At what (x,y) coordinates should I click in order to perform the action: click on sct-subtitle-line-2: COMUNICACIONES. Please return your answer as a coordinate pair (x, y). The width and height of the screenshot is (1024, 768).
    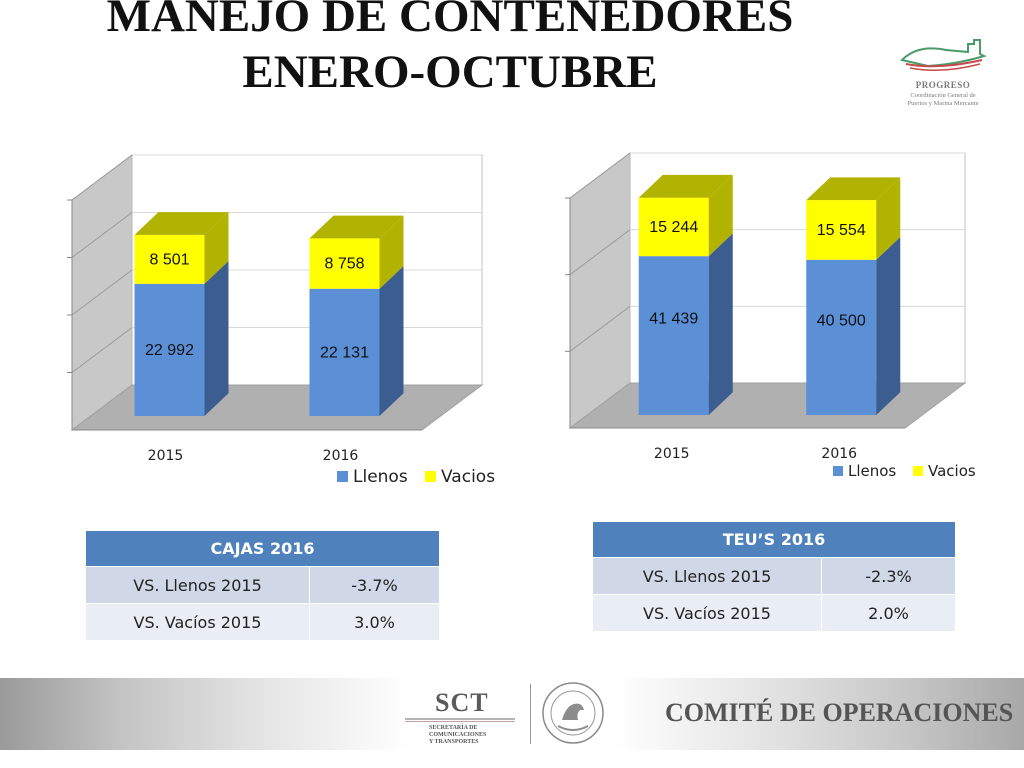
    Looking at the image, I should click on (458, 735).